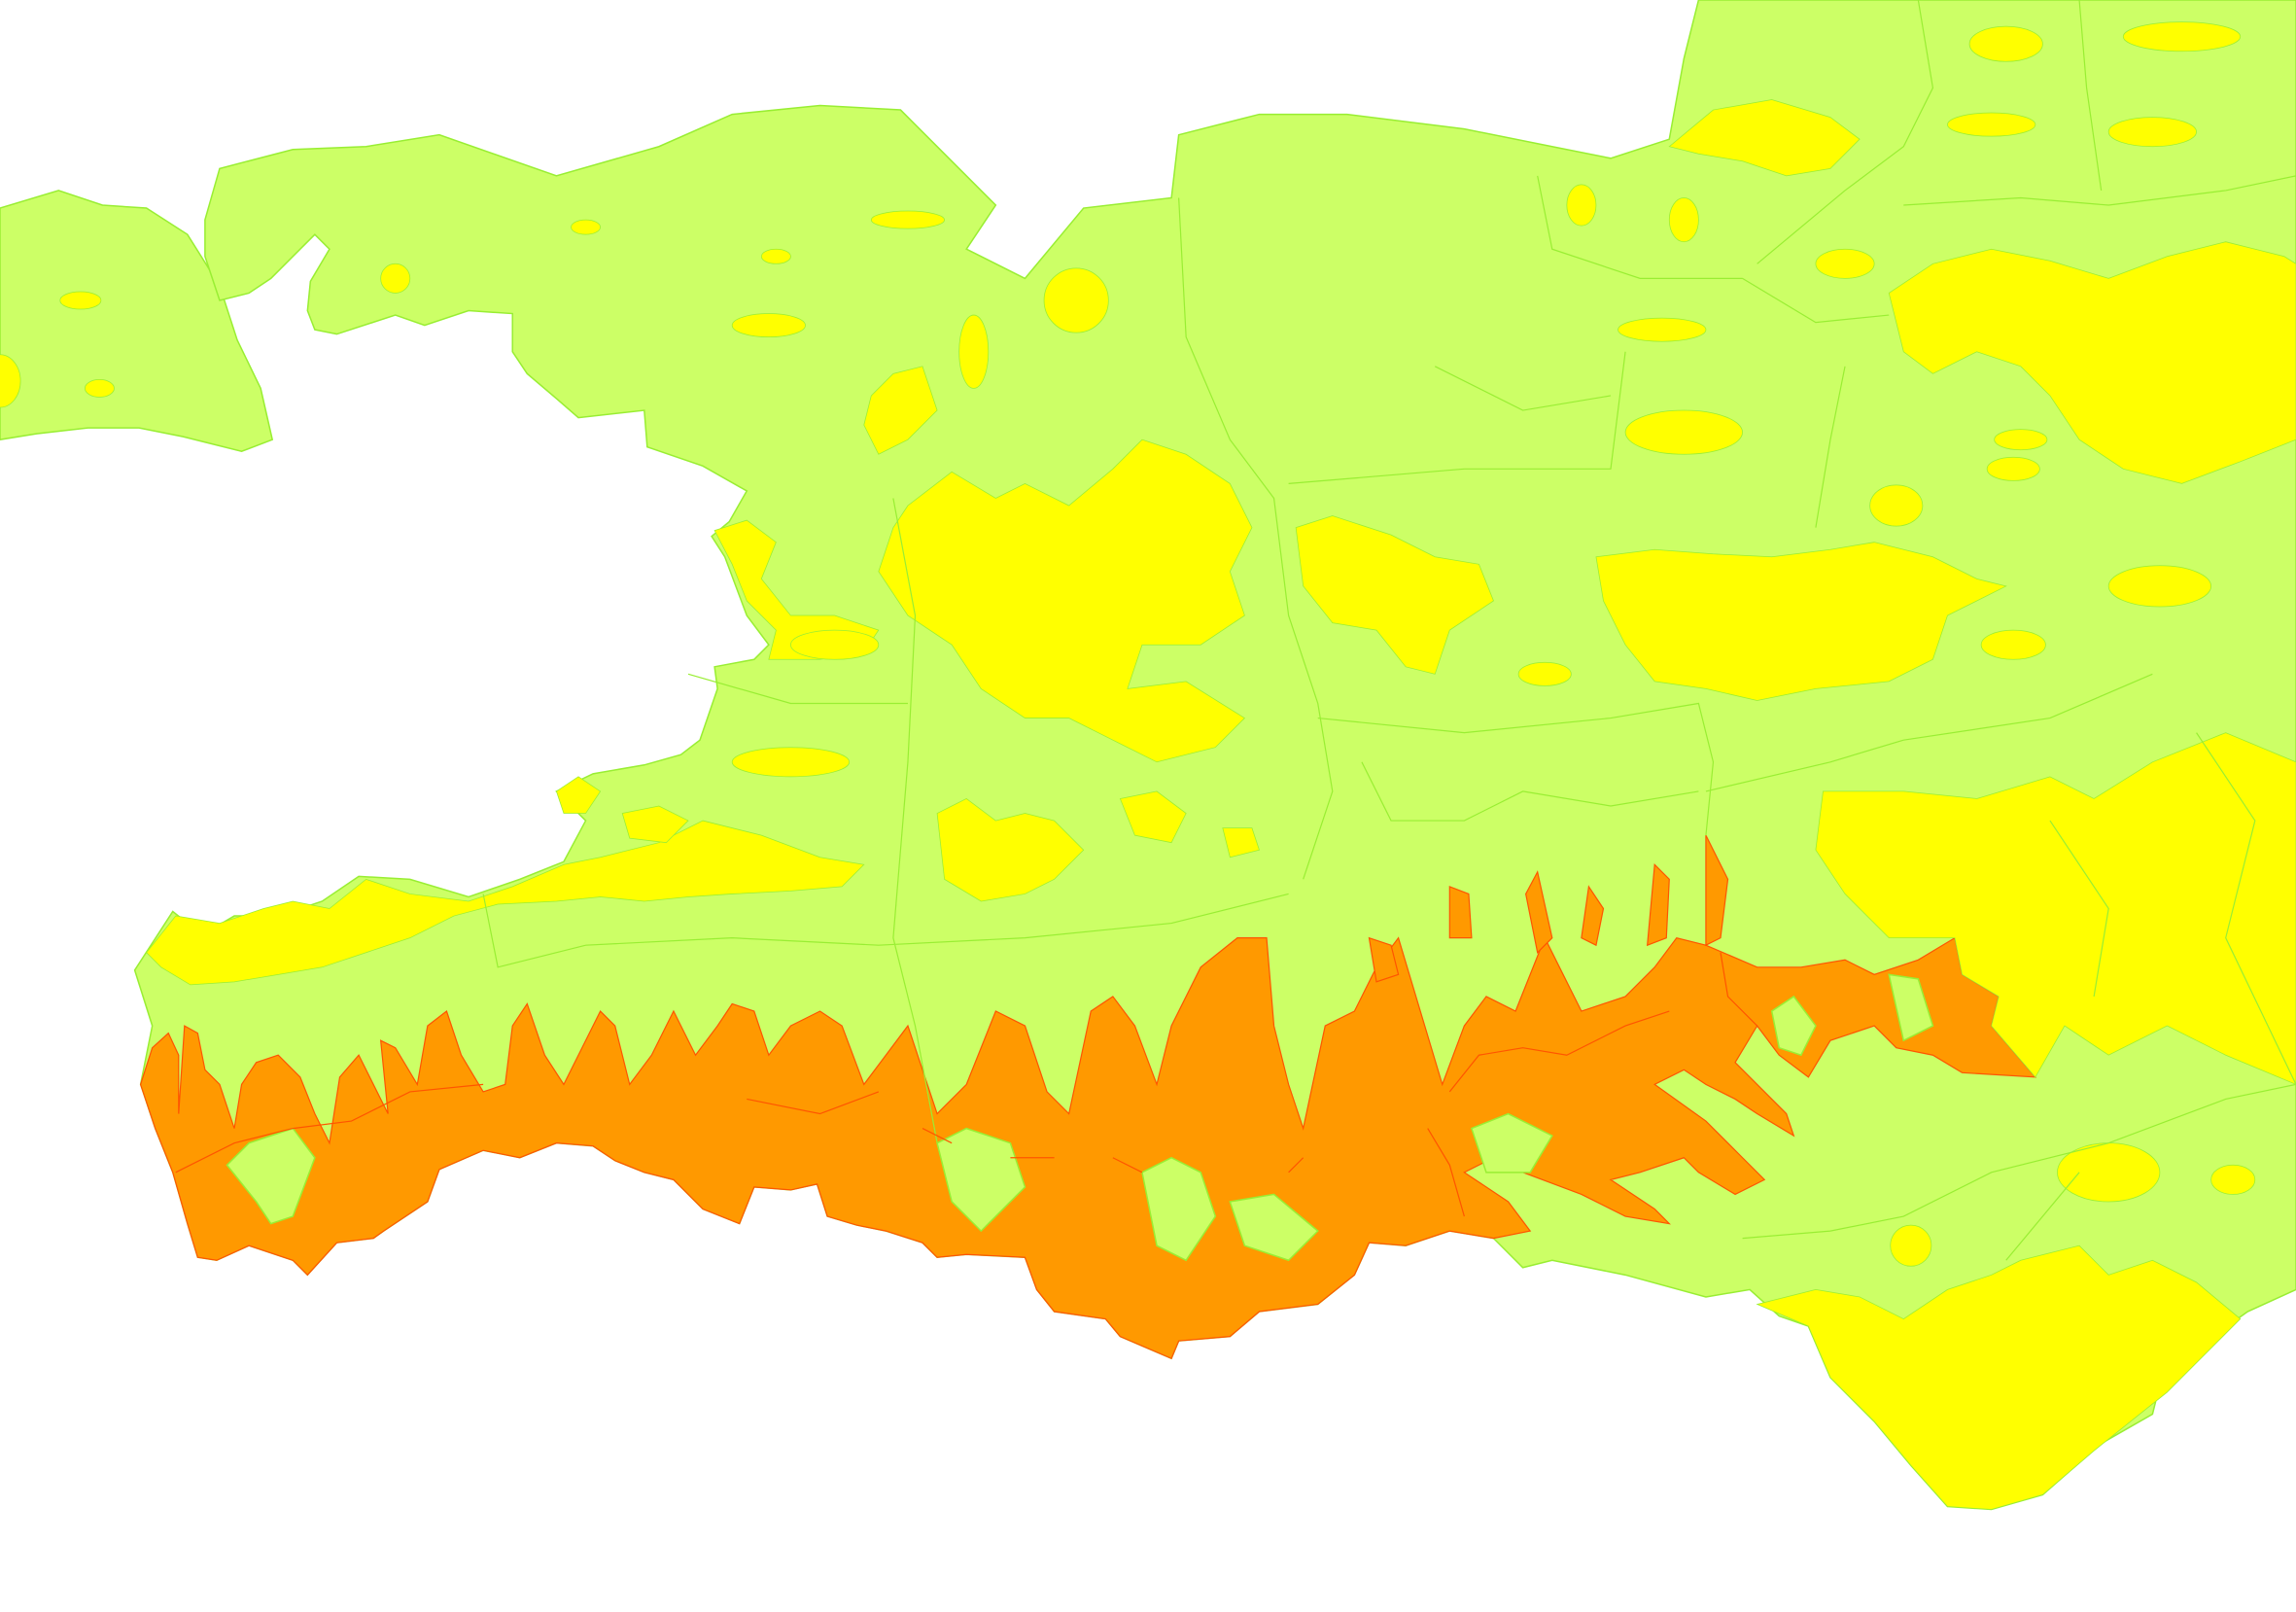 Image resolution: width=2296 pixels, height=1612 pixels. I want to click on green-inlier, so click(1080, 1117).